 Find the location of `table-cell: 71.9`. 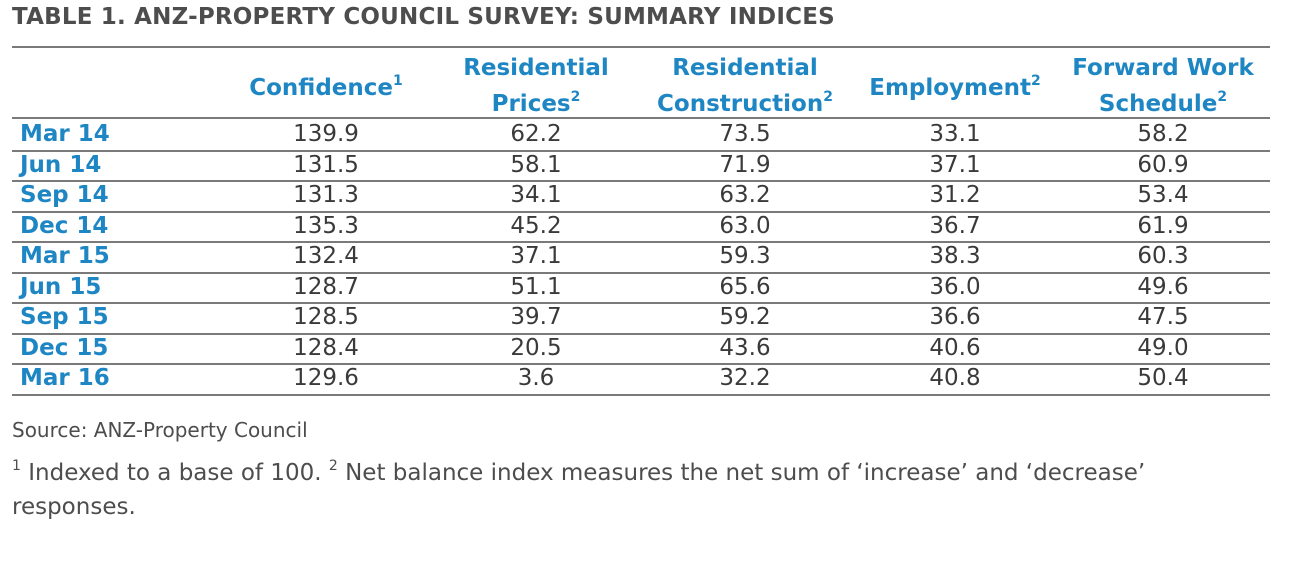

table-cell: 71.9 is located at coordinates (745, 164).